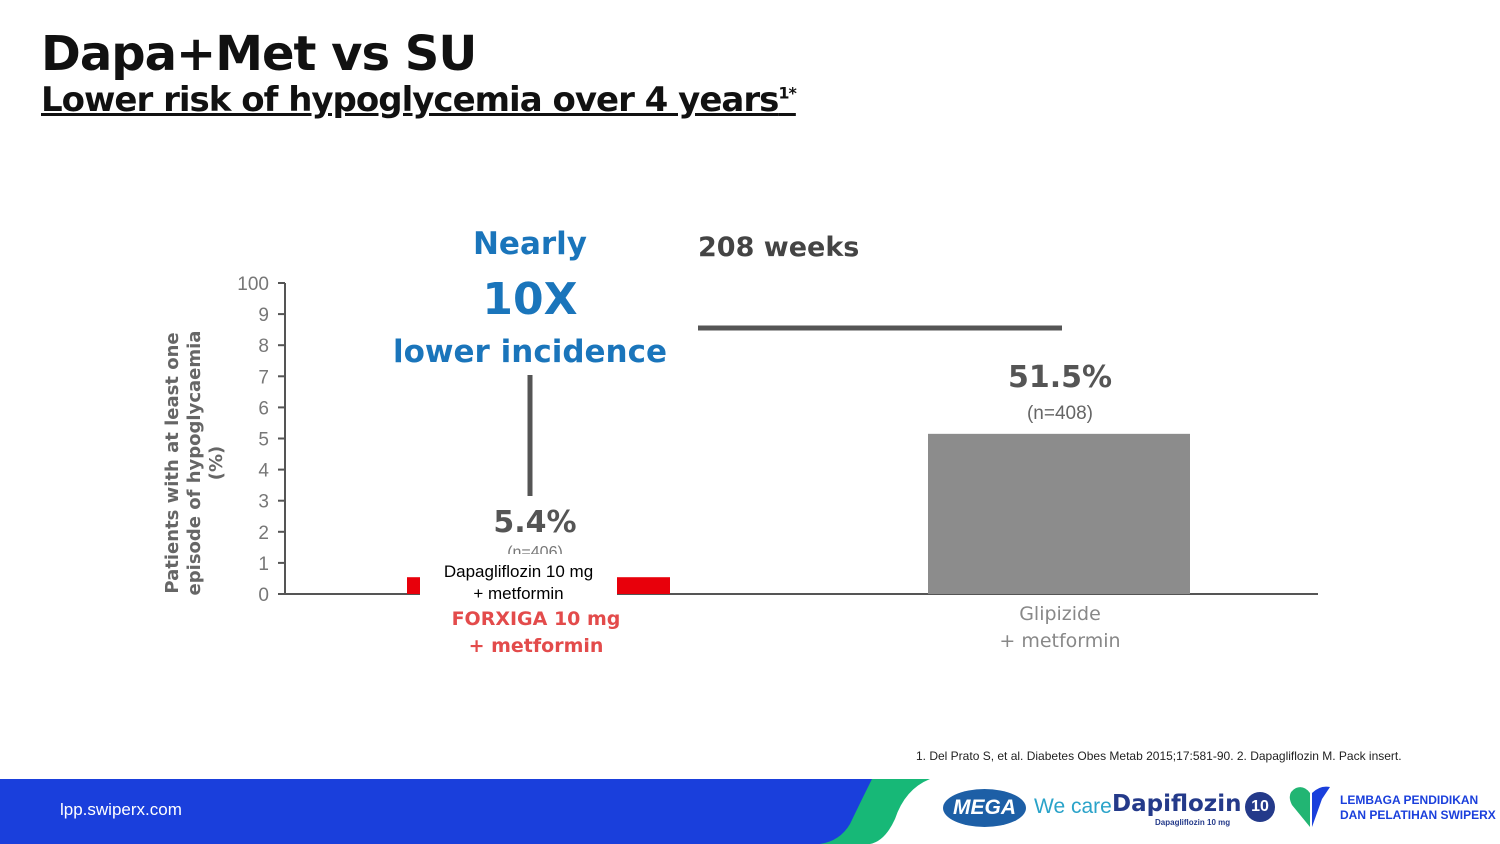 The height and width of the screenshot is (844, 1500). Describe the element at coordinates (1060, 614) in the screenshot. I see `category-glip-line1: Glipizide` at that location.